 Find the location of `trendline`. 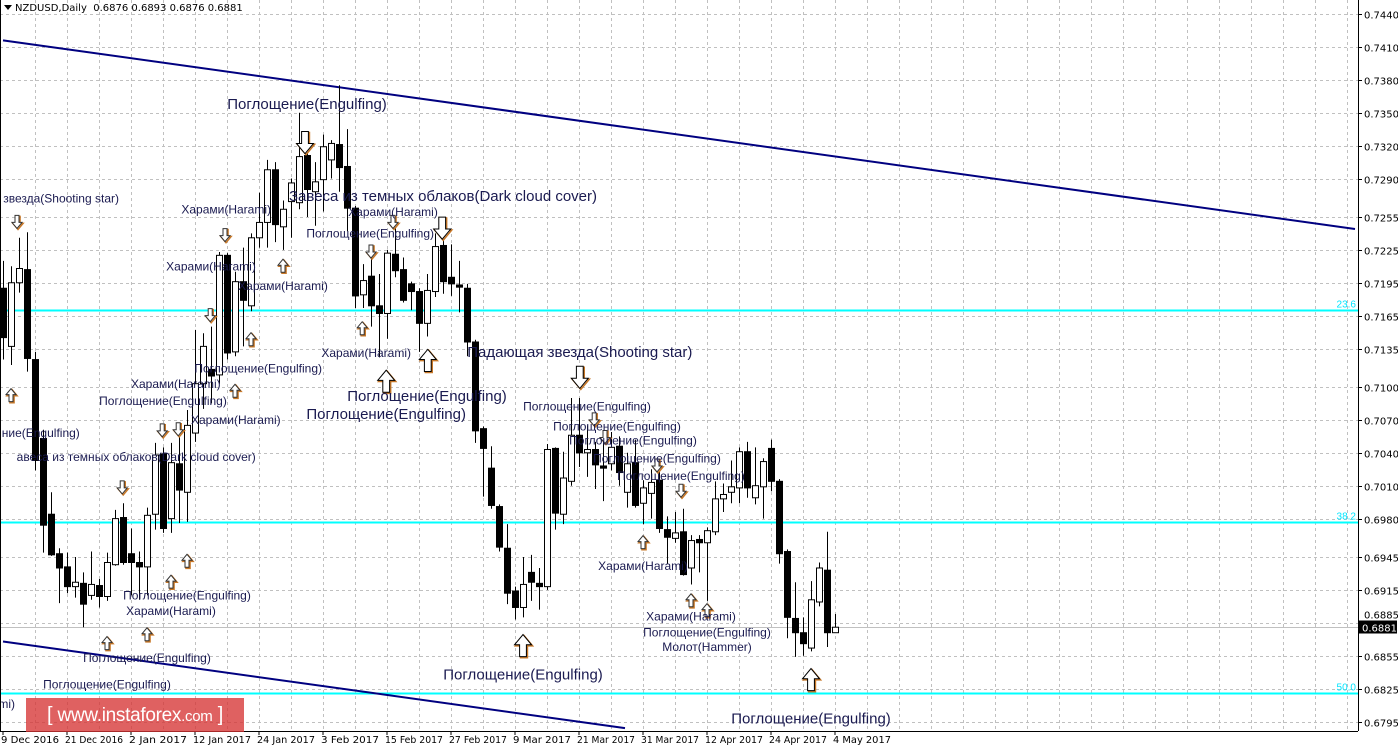

trendline is located at coordinates (314, 685).